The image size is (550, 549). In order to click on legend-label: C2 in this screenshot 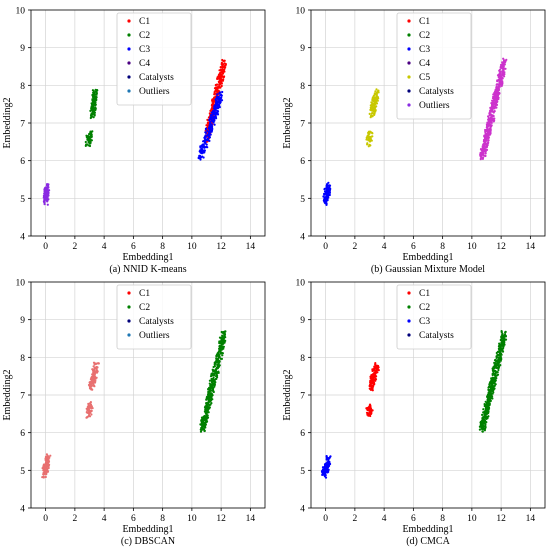, I will do `click(144, 308)`.